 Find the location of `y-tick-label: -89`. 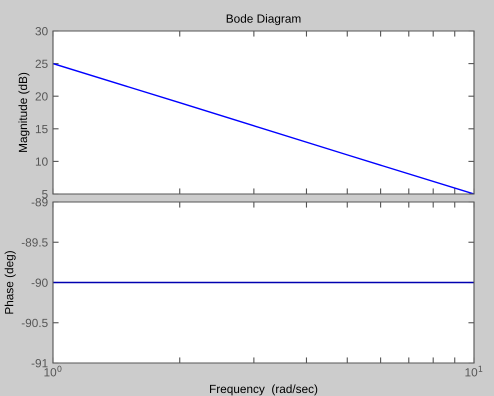

y-tick-label: -89 is located at coordinates (40, 202).